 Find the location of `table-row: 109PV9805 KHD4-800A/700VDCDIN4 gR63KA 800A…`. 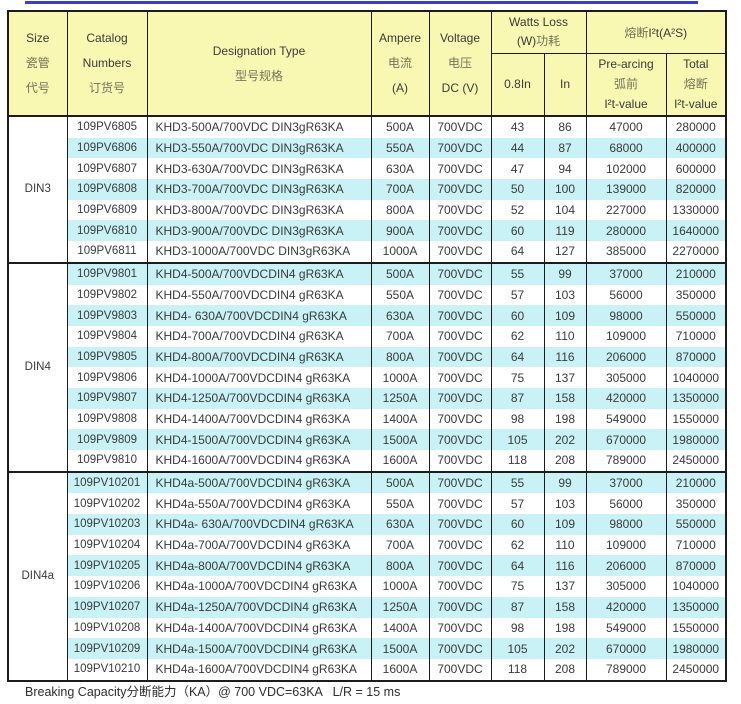

table-row: 109PV9805 KHD4-800A/700VDCDIN4 gR63KA 800A… is located at coordinates (367, 357).